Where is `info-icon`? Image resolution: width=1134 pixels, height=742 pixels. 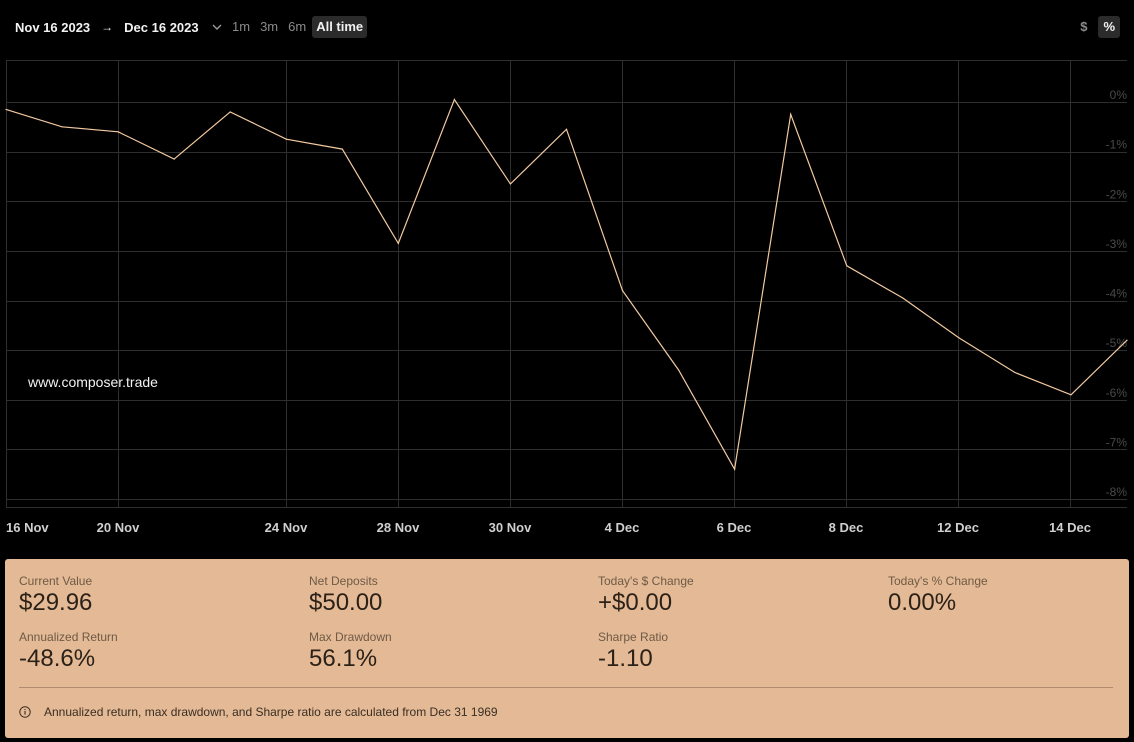 info-icon is located at coordinates (25, 712).